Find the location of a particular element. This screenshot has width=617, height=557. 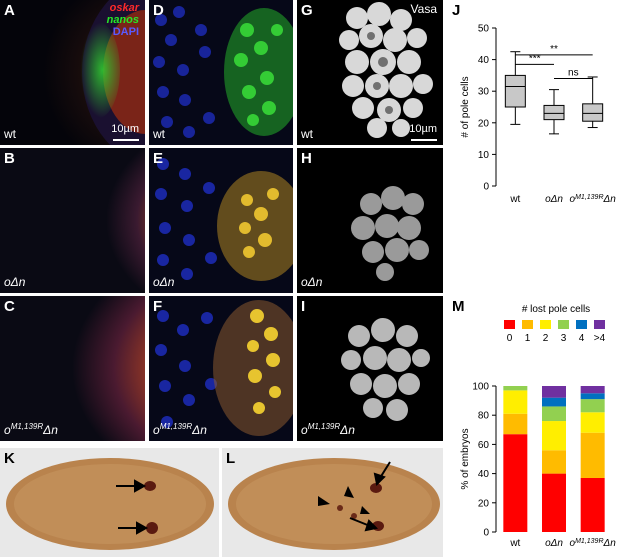

y-axis-label: % of embryos is located at coordinates (465, 458).